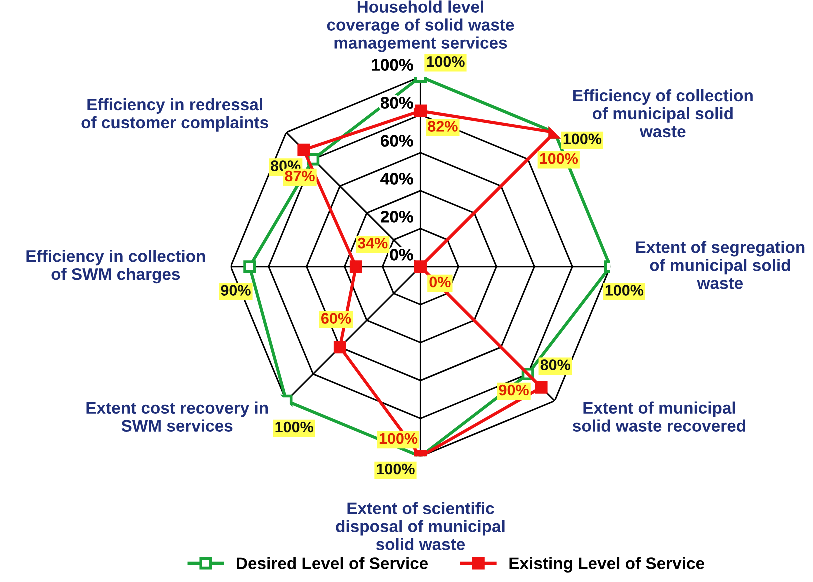 The height and width of the screenshot is (582, 813). What do you see at coordinates (443, 126) in the screenshot?
I see `data-label: 82%` at bounding box center [443, 126].